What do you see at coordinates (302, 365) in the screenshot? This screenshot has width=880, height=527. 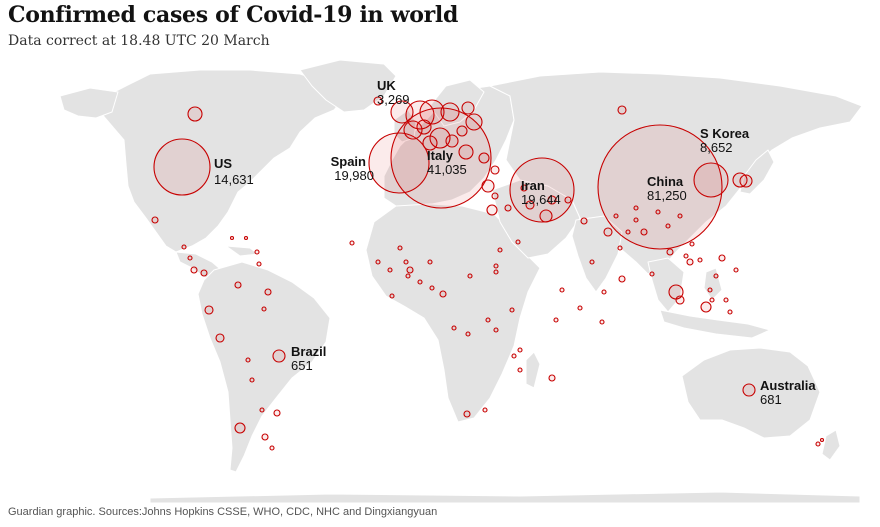 I see `label-brazil-value: 651` at bounding box center [302, 365].